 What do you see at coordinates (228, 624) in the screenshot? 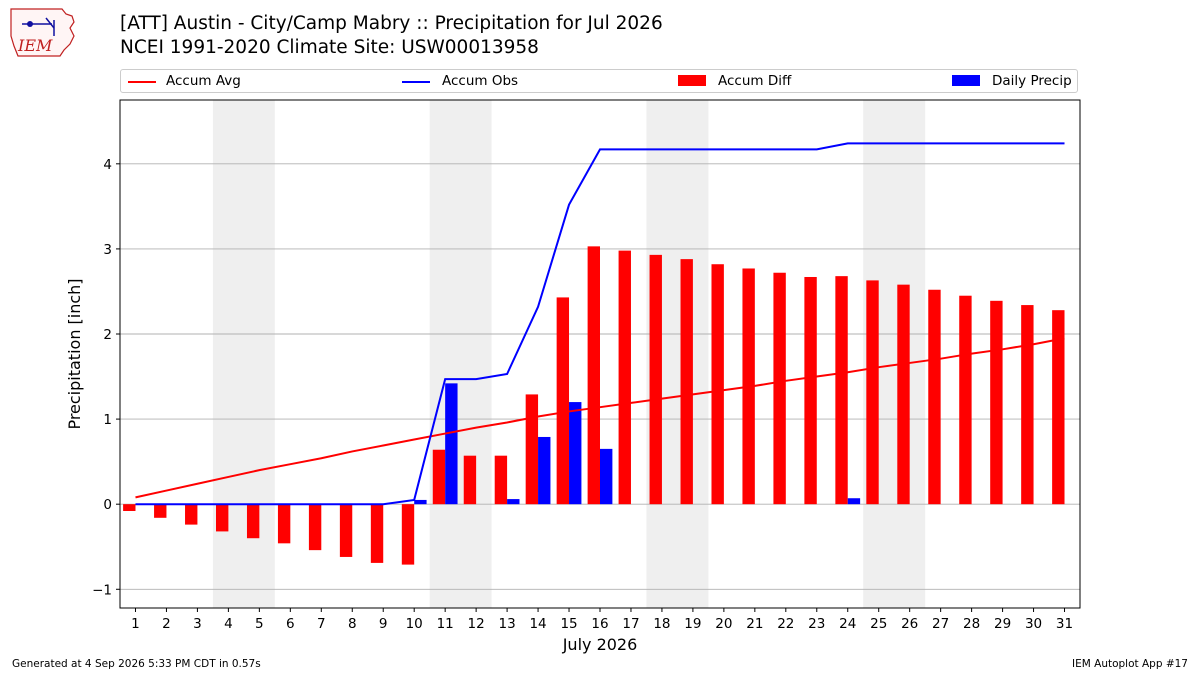
I see `x-tick-label: 4` at bounding box center [228, 624].